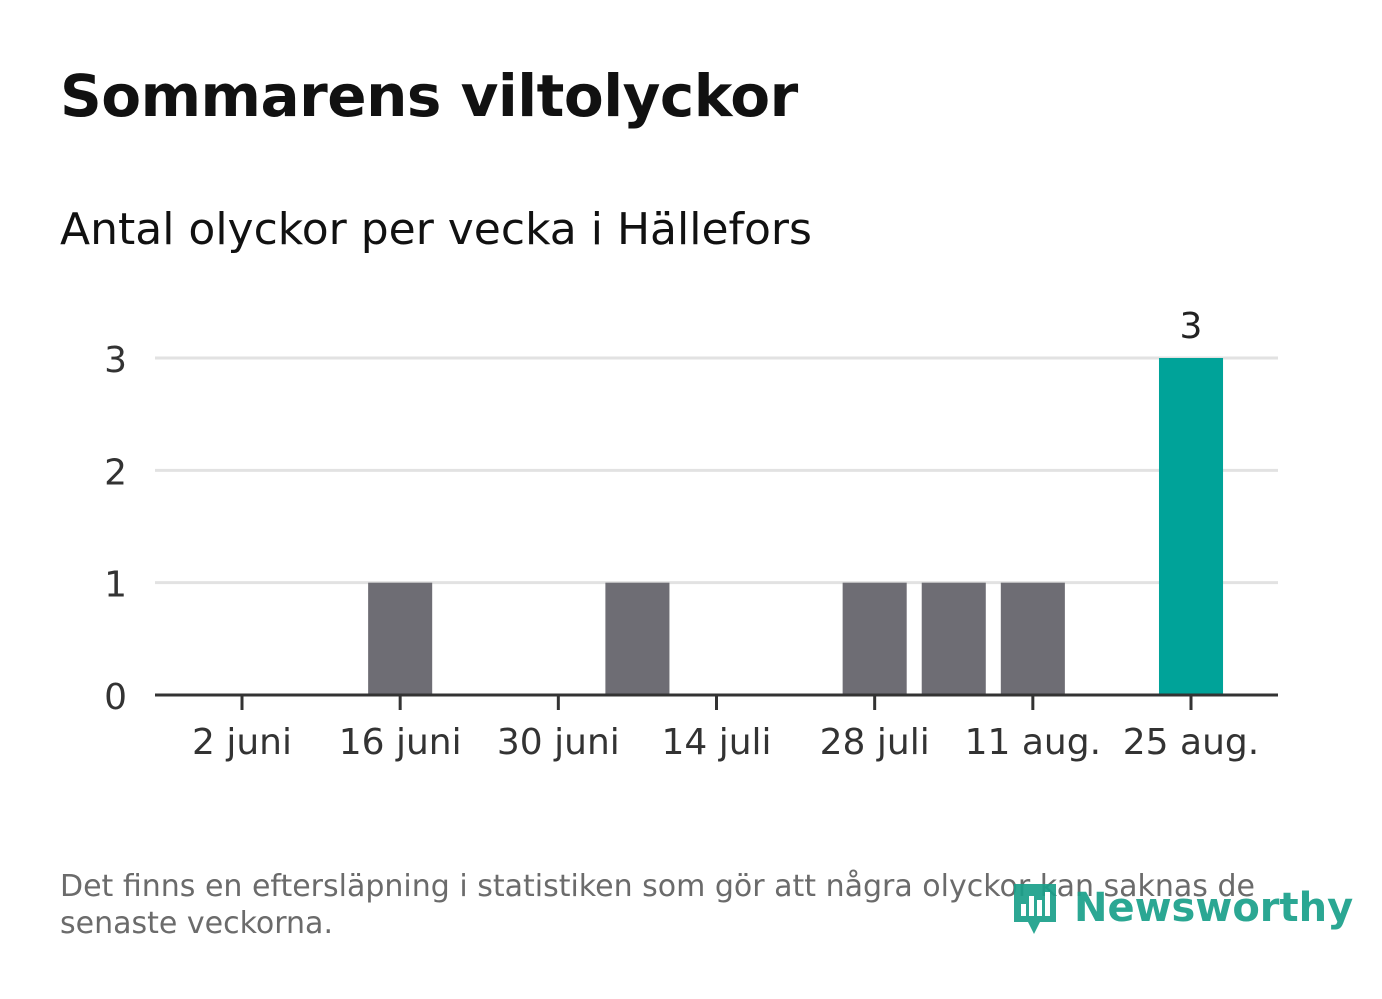 The image size is (1382, 999). I want to click on chart-title: Sommarens viltolyckor, so click(429, 96).